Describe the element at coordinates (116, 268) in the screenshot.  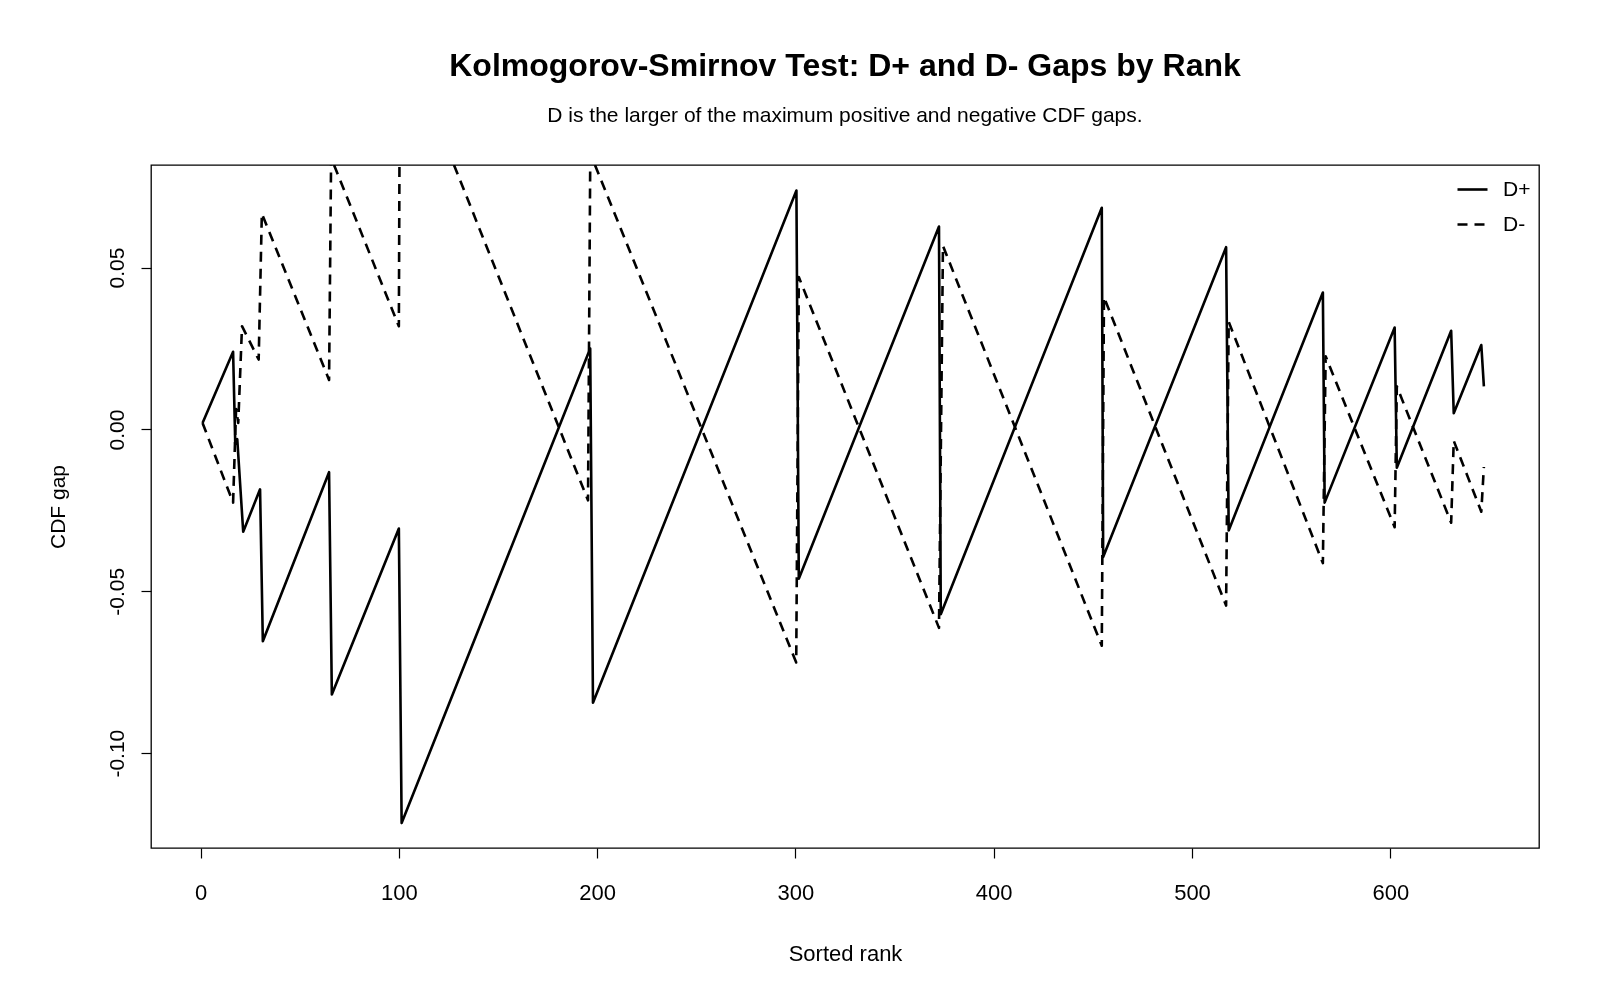
I see `y-tick-label: 0.05` at that location.